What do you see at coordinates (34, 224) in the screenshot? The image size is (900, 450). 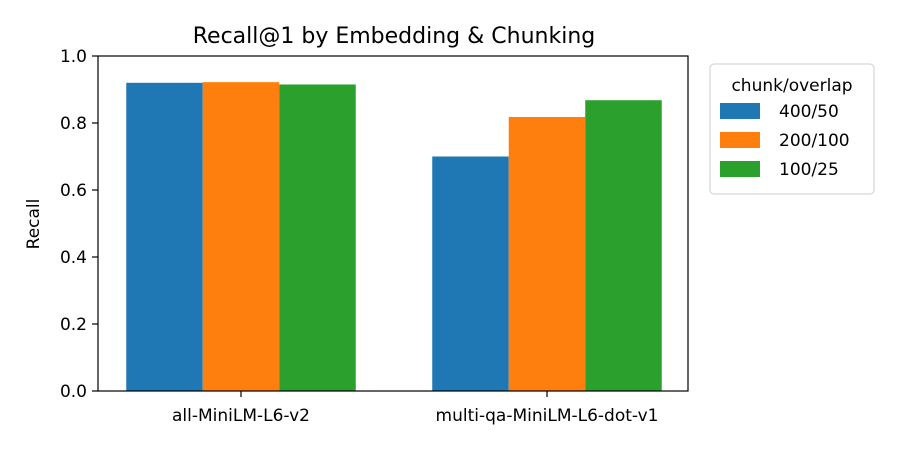 I see `y-axis-label: Recall` at bounding box center [34, 224].